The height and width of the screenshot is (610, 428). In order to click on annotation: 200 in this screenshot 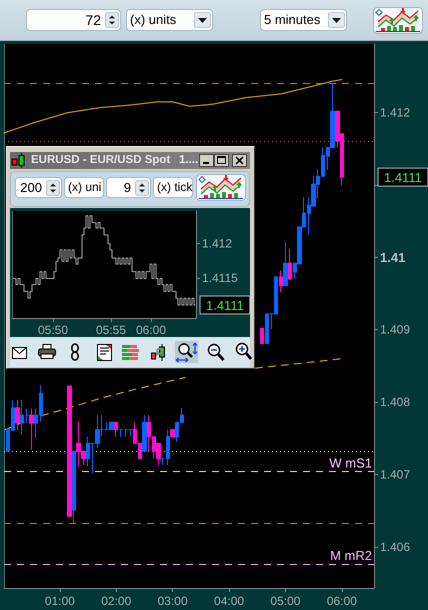, I will do `click(31, 188)`.